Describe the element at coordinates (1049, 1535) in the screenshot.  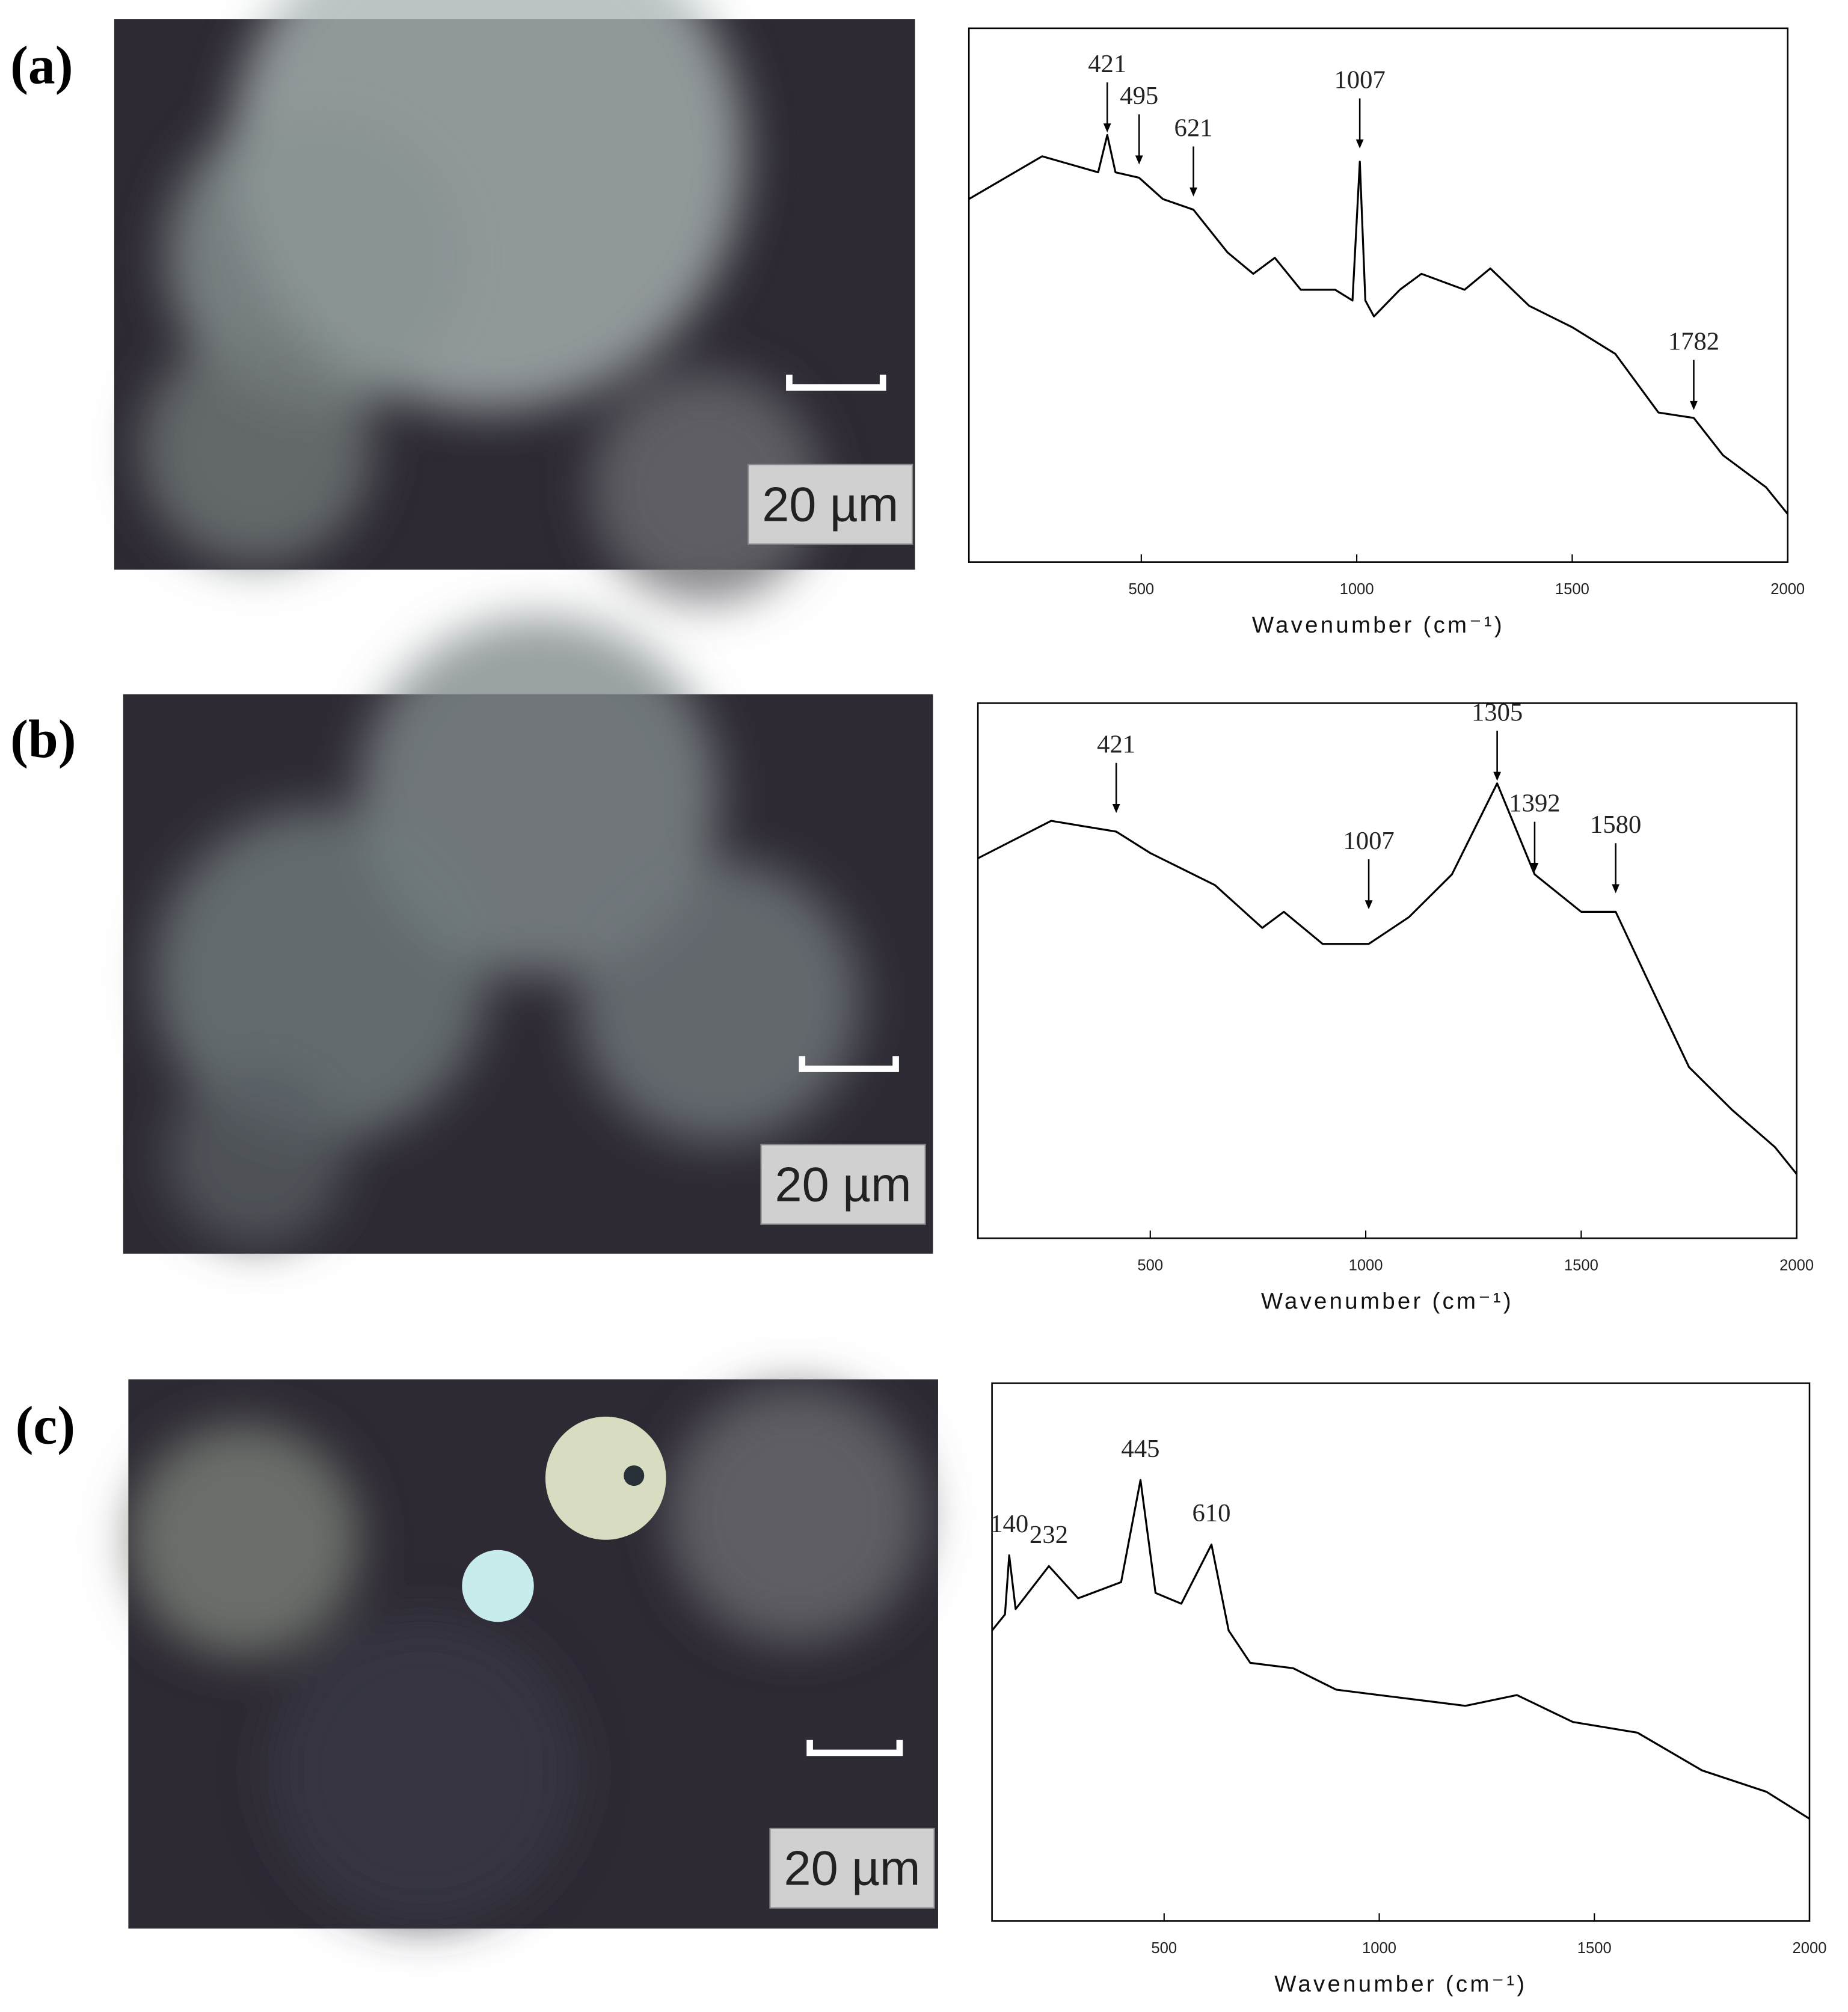
I see `peak-label: 232` at that location.